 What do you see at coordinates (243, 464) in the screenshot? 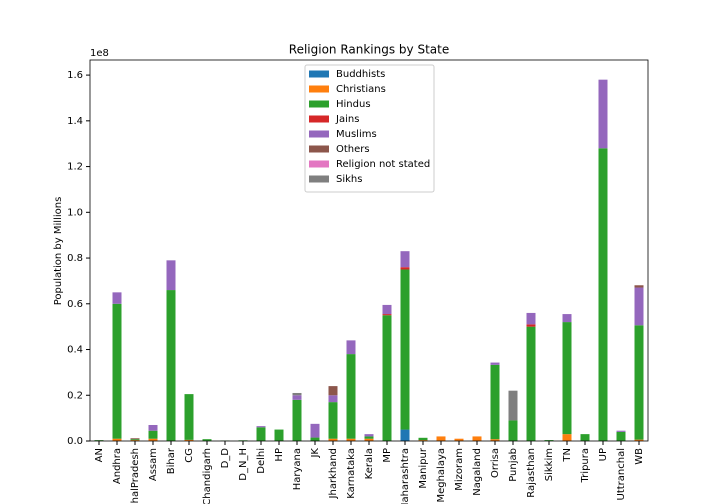
I see `x-tick-label: D_N_H` at bounding box center [243, 464].